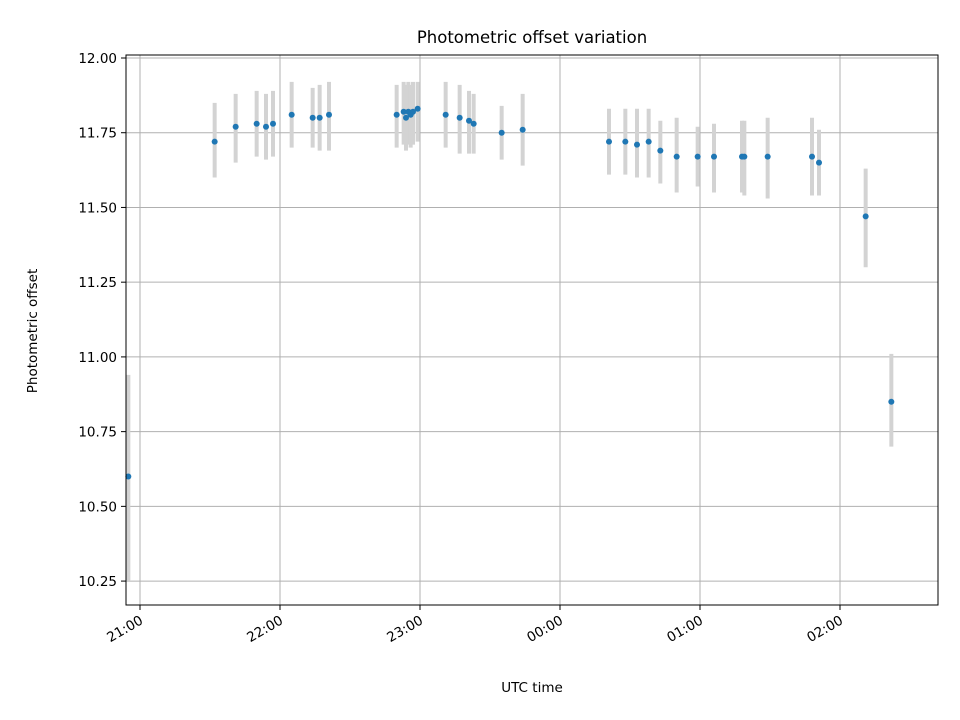 The width and height of the screenshot is (960, 720). Describe the element at coordinates (97, 208) in the screenshot. I see `y-tick-label: 11.50` at that location.